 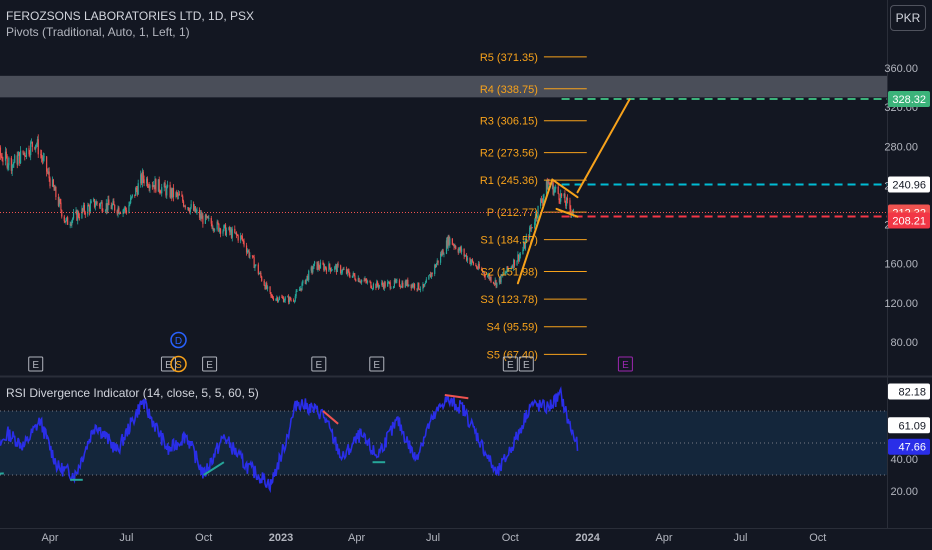 What do you see at coordinates (456, 397) in the screenshot?
I see `rsi-divergence-line` at bounding box center [456, 397].